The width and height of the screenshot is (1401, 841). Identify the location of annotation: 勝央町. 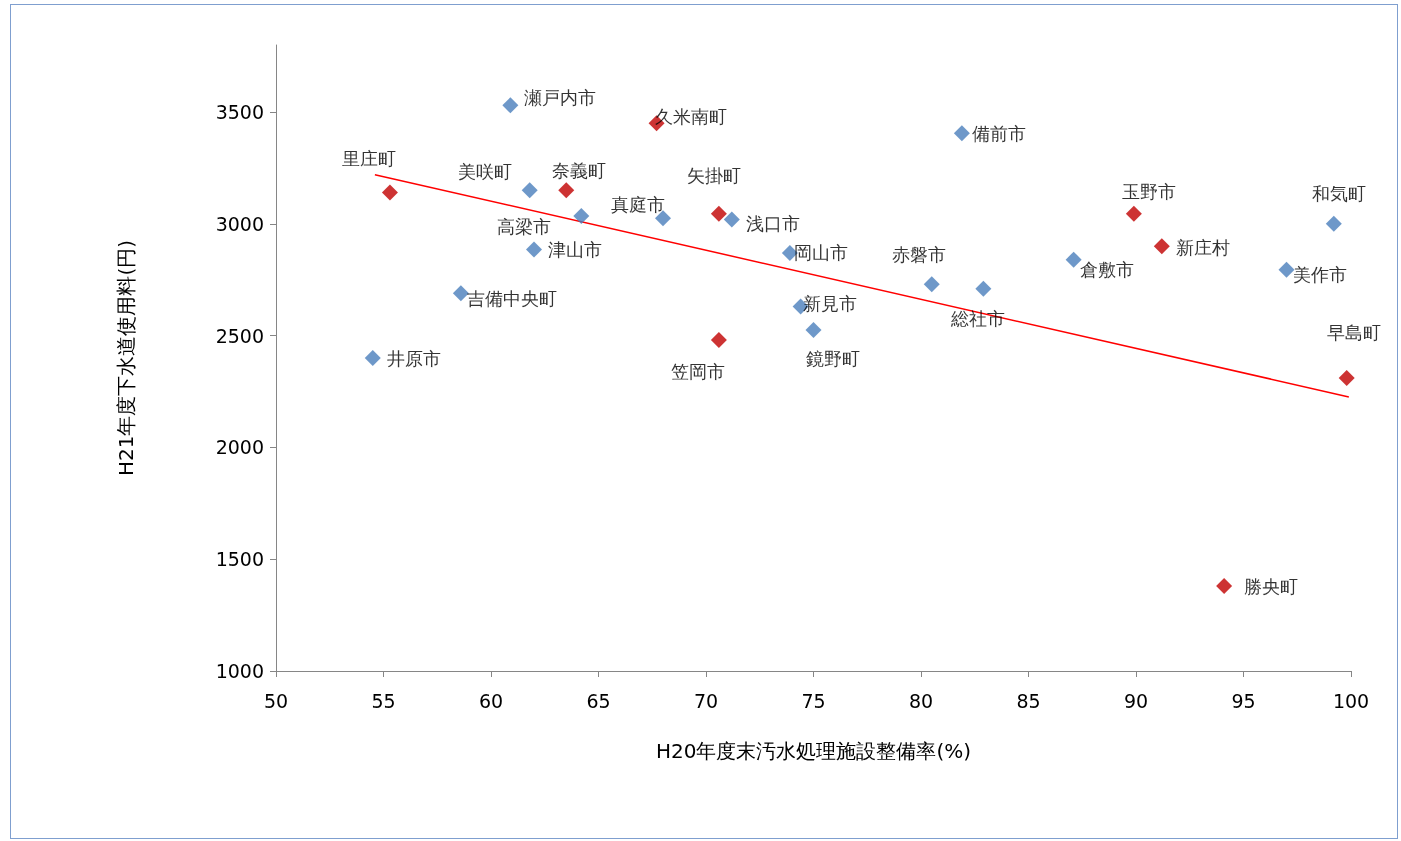
(1271, 586).